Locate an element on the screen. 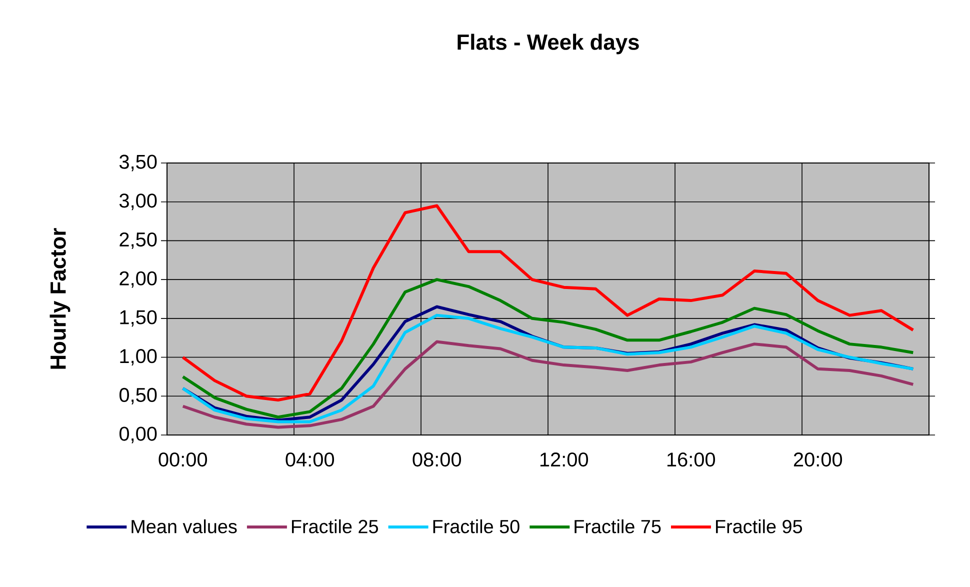  x-tick-label: 04:00 is located at coordinates (310, 459).